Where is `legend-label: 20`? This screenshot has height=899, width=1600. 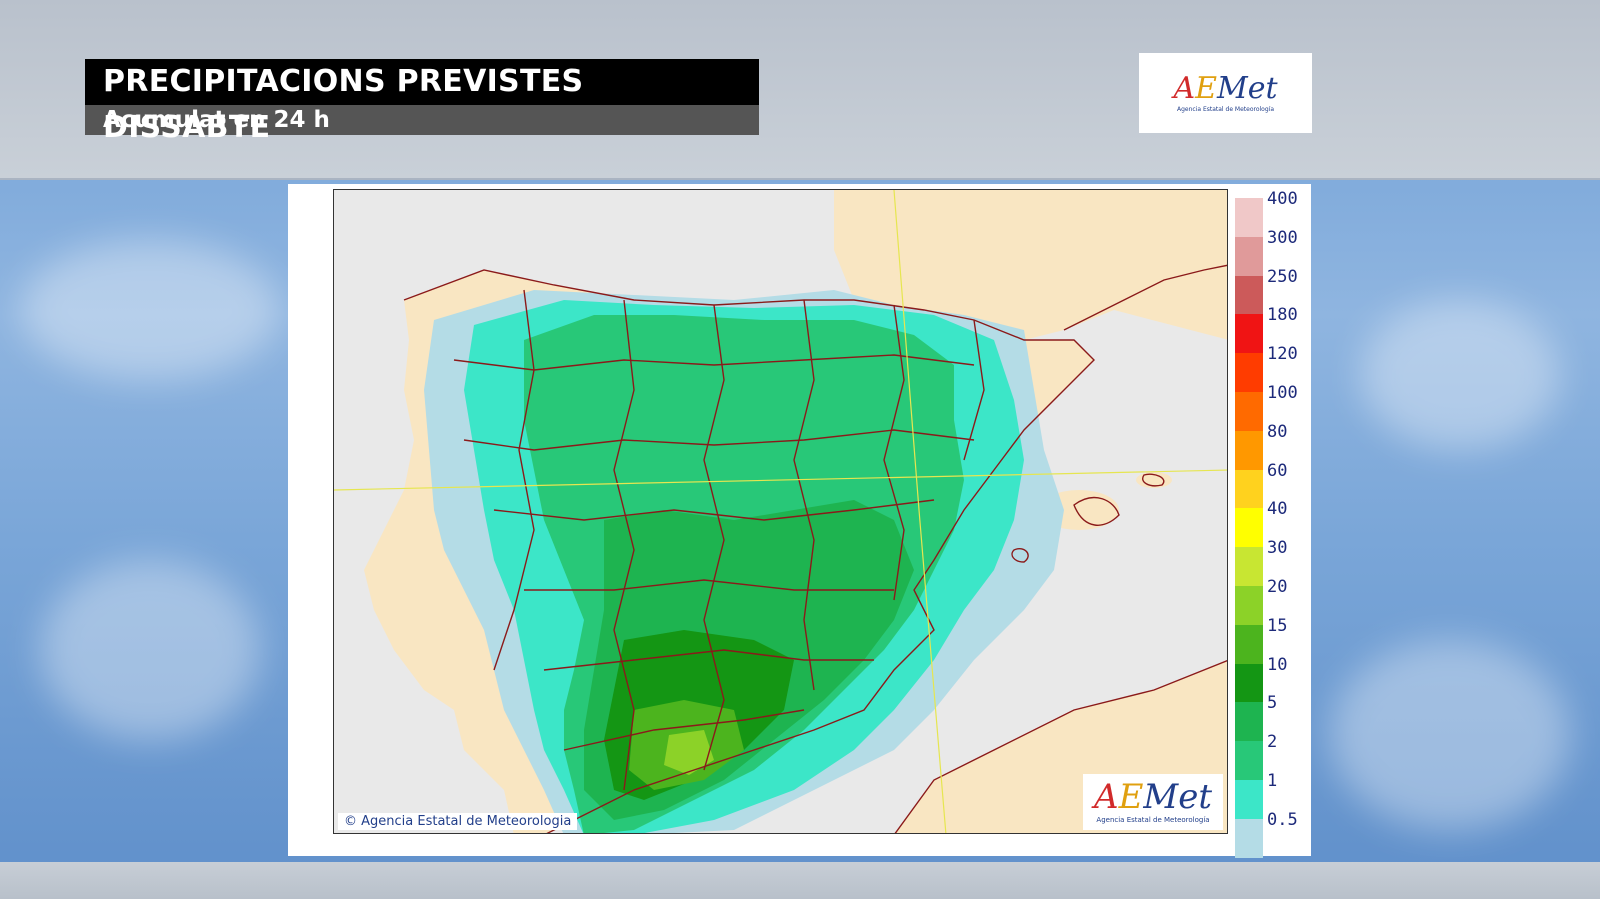 legend-label: 20 is located at coordinates (1277, 587).